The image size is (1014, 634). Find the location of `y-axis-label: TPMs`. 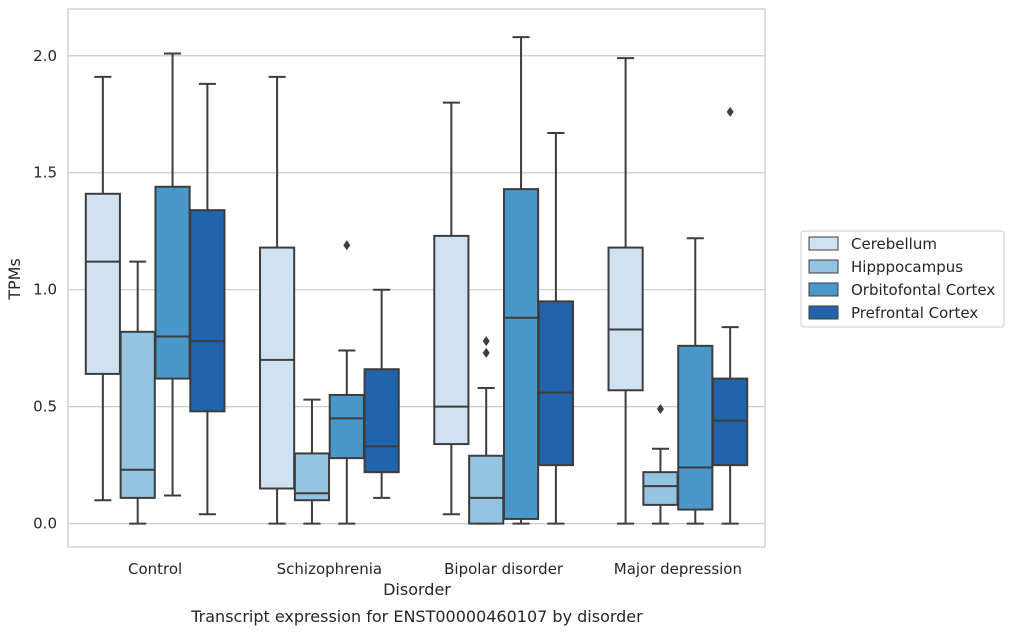

y-axis-label: TPMs is located at coordinates (14, 279).